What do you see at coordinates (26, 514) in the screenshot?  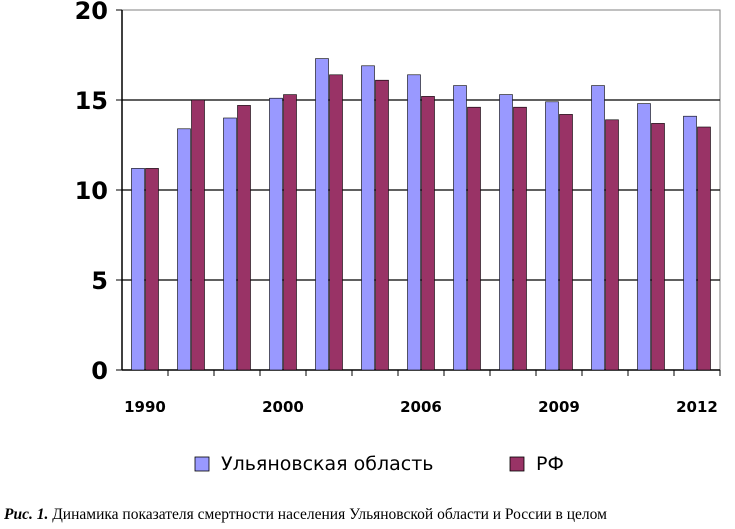 I see `caption-lead: Рис. 1.` at bounding box center [26, 514].